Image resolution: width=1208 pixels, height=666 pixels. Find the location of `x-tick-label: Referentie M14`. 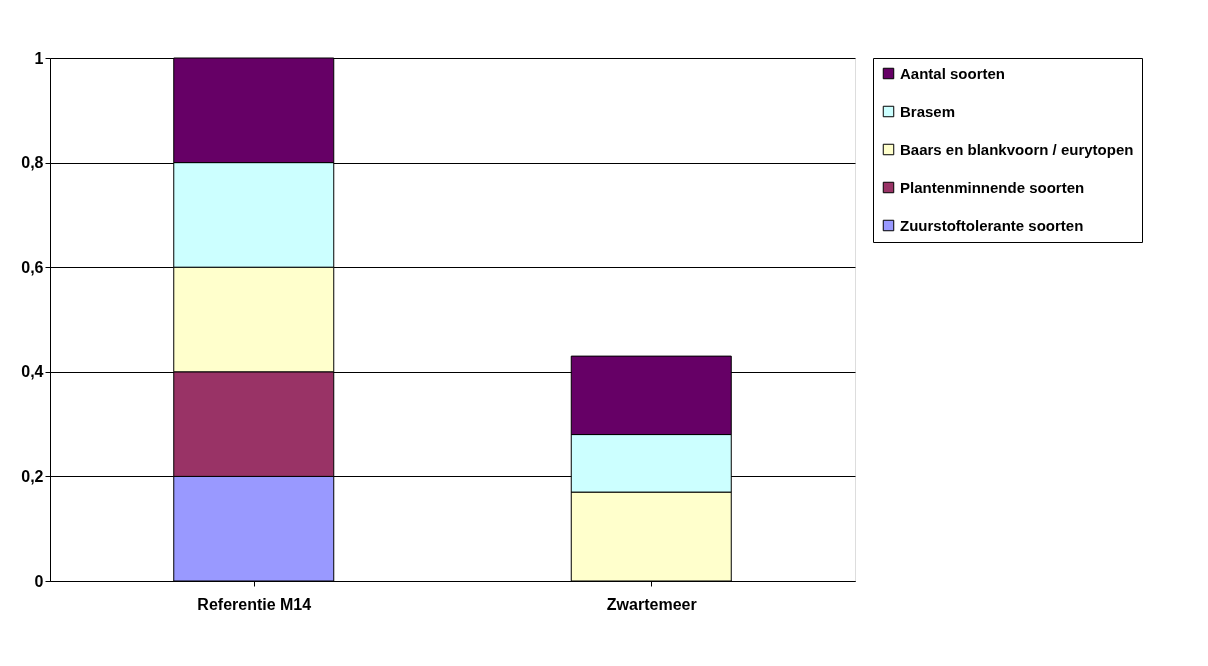

x-tick-label: Referentie M14 is located at coordinates (254, 604).